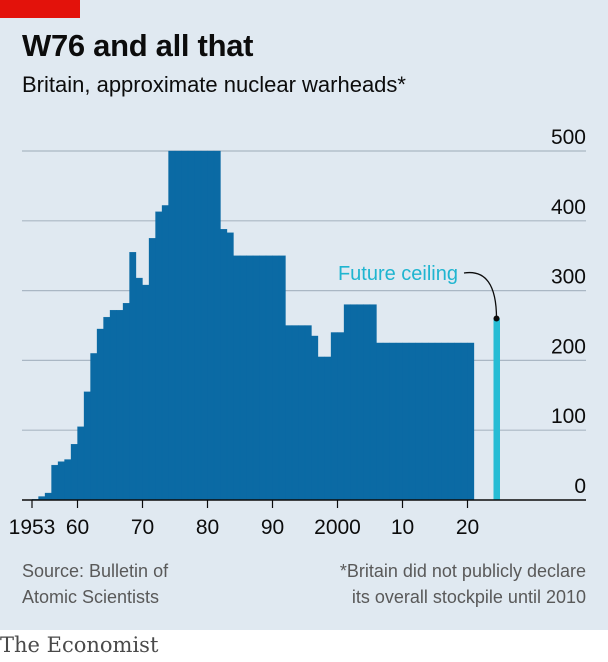 The image size is (608, 662). I want to click on future-ceiling-label: Future ceiling, so click(398, 274).